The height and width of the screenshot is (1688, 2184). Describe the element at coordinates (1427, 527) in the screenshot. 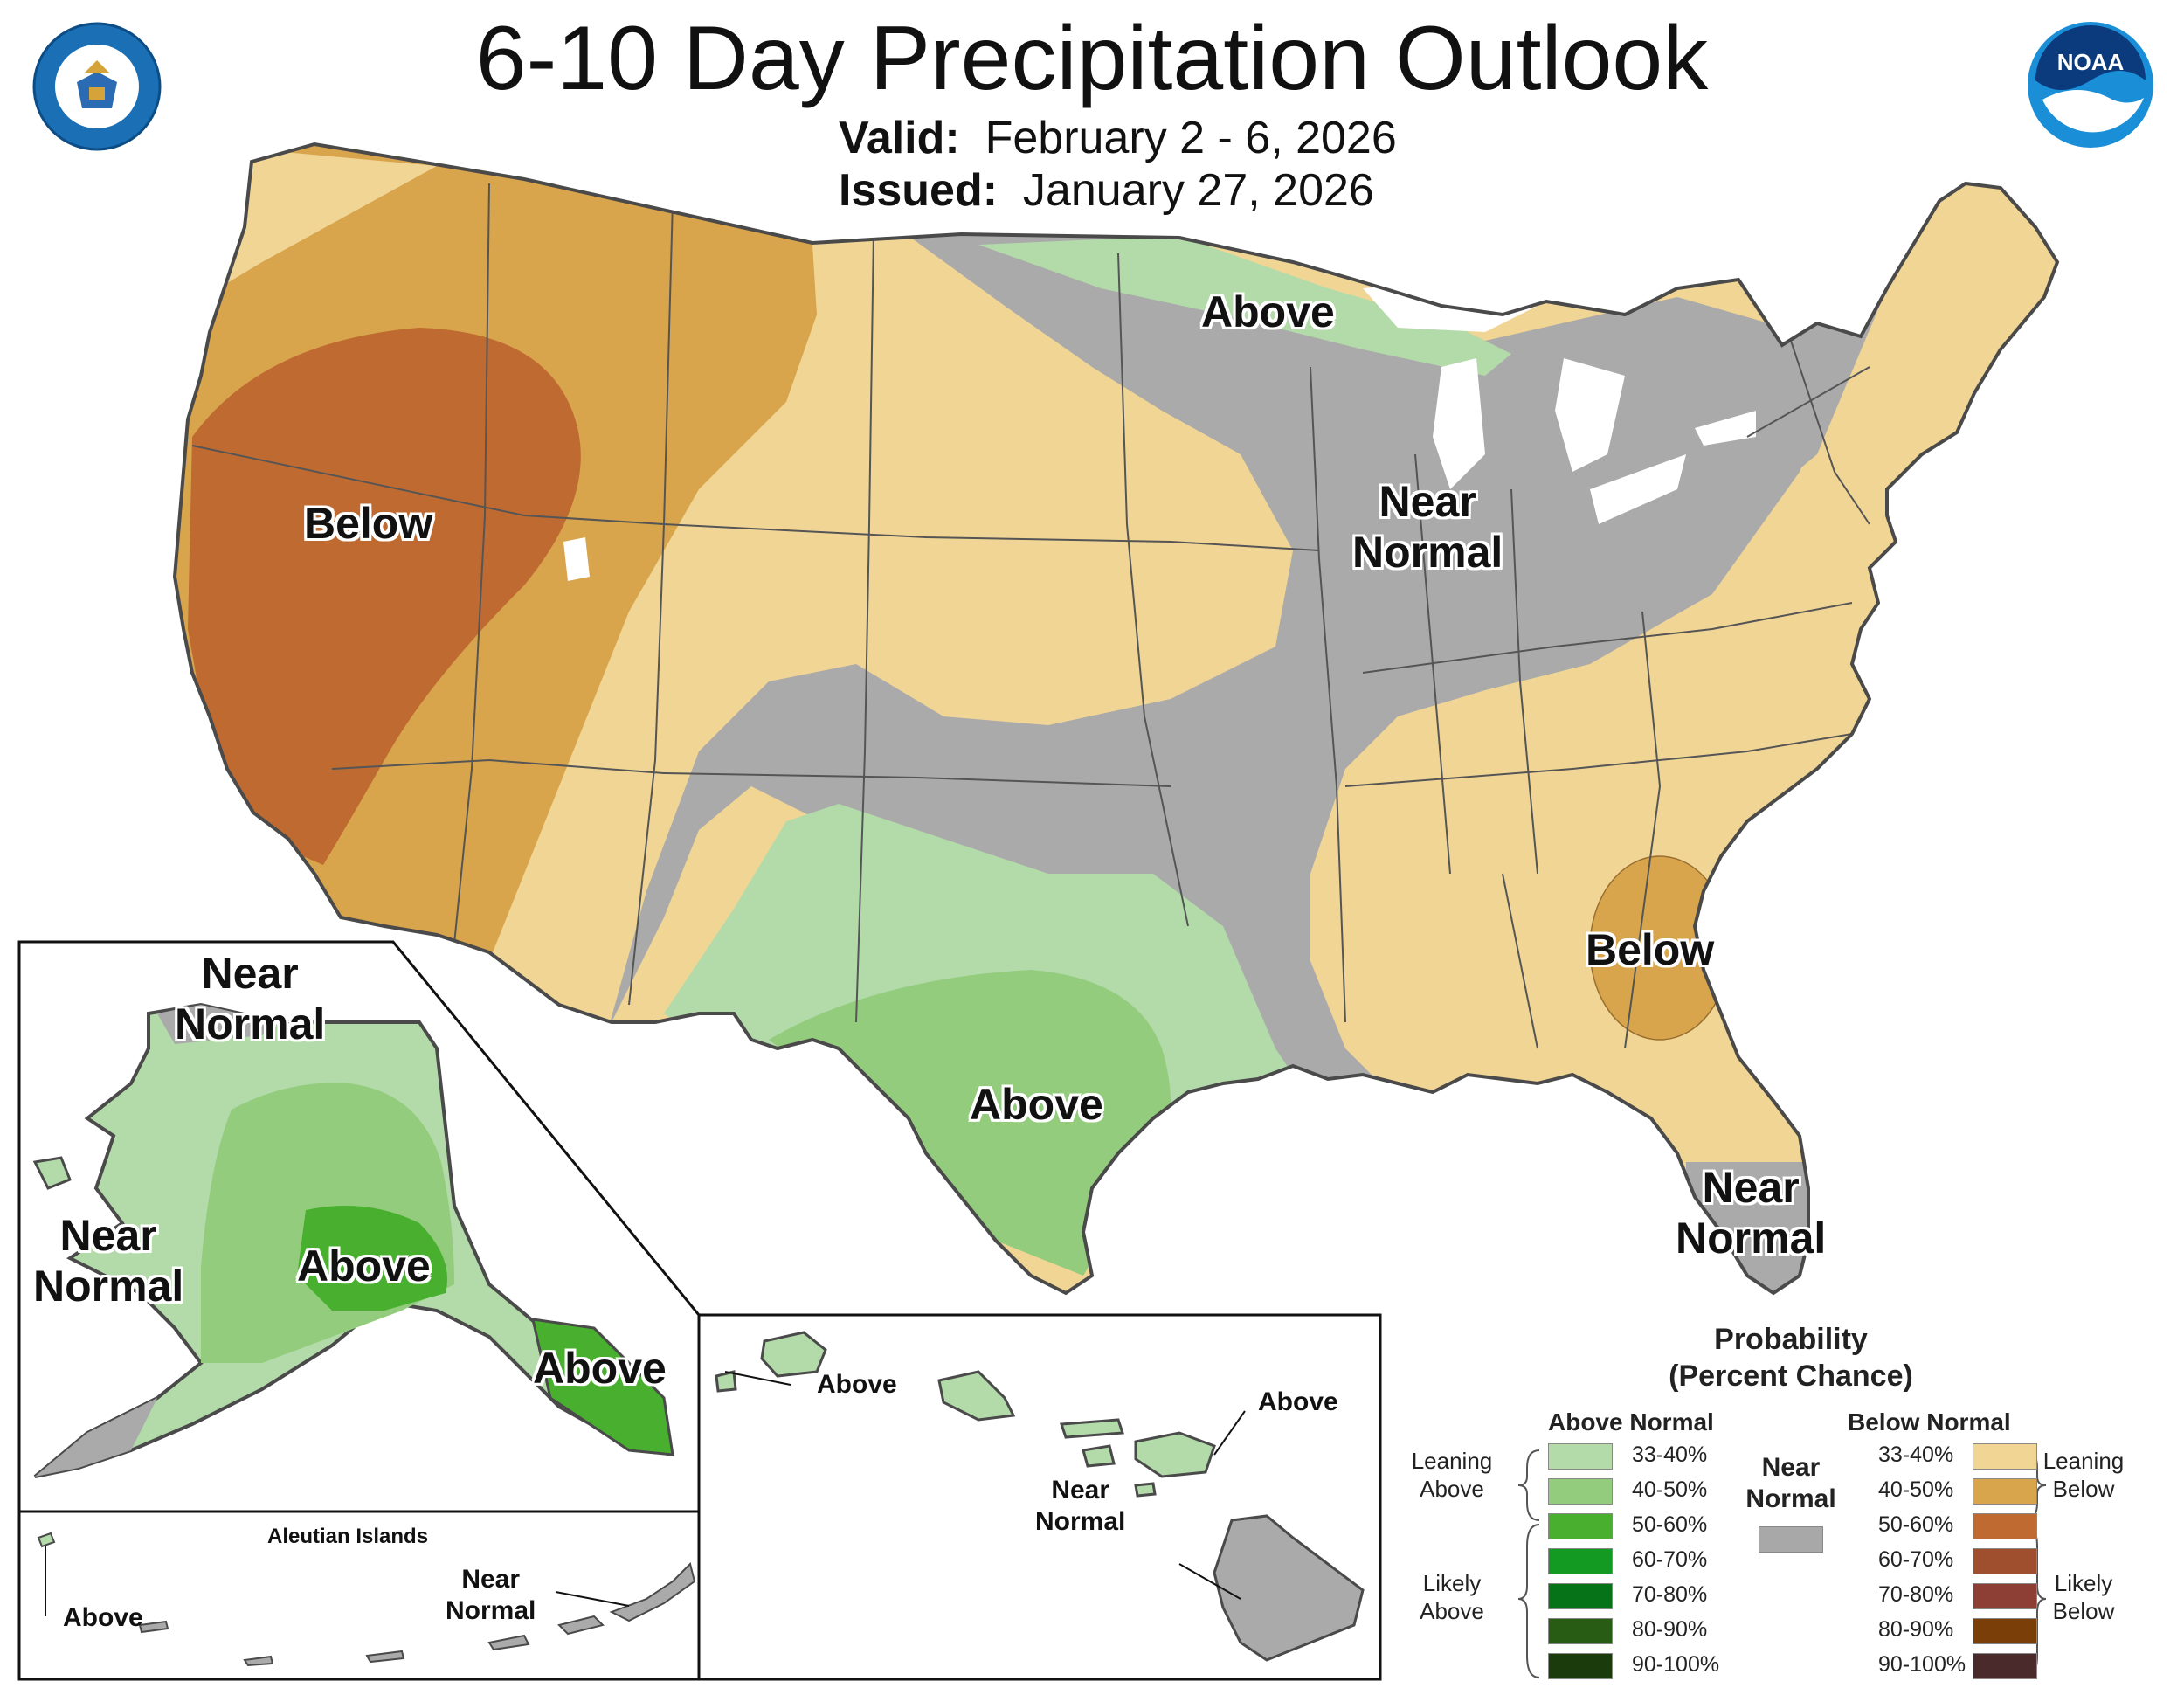

I see `label-near-normal-central: Near Normal` at that location.